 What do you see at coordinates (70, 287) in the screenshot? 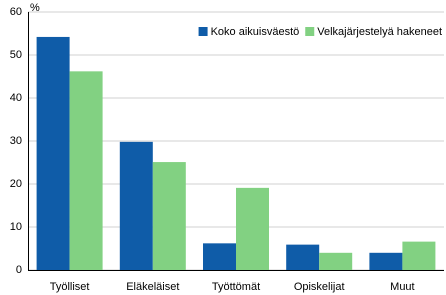
I see `x-tick-label: Työlliset` at bounding box center [70, 287].